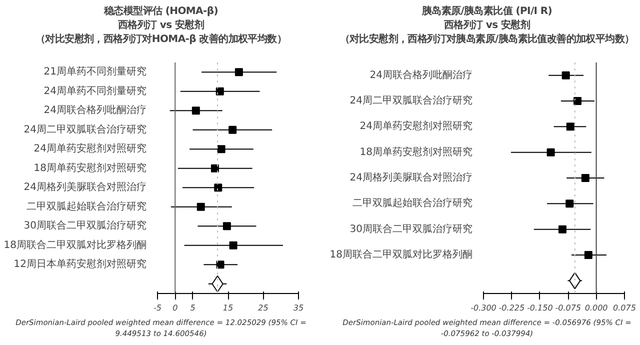  What do you see at coordinates (540, 308) in the screenshot?
I see `x-tick-label: -0.150` at bounding box center [540, 308].